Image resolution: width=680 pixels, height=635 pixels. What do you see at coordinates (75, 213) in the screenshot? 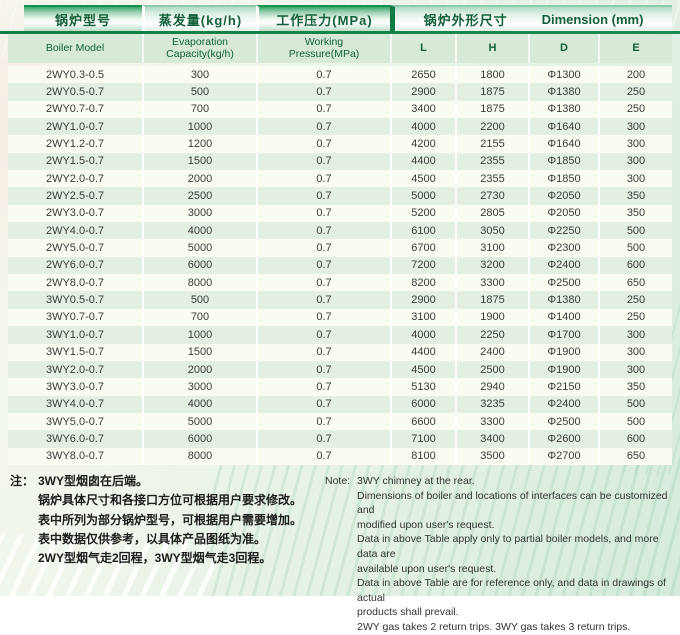
I see `cell-model: 2WY3.0-0.7` at bounding box center [75, 213].